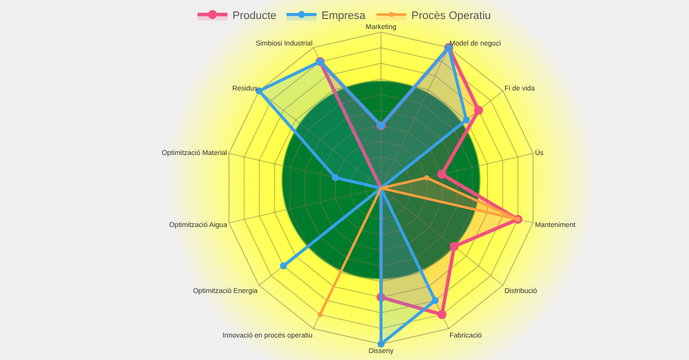  I want to click on legend-label: Procès Operatiu, so click(451, 16).